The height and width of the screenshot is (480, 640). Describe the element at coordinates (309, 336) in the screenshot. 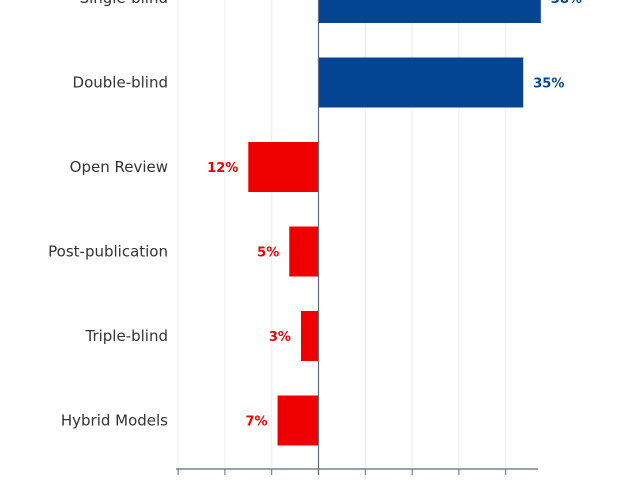

I see `bar-triple-blind` at that location.